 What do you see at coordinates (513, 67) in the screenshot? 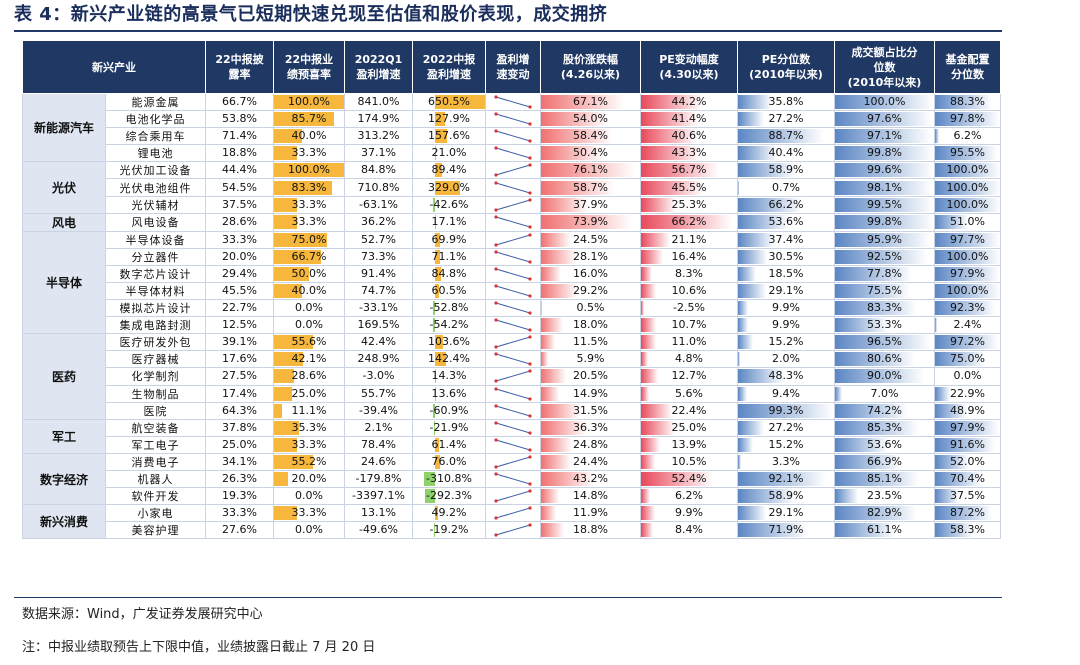
I see `column-header: 盈利增 速变动` at bounding box center [513, 67].